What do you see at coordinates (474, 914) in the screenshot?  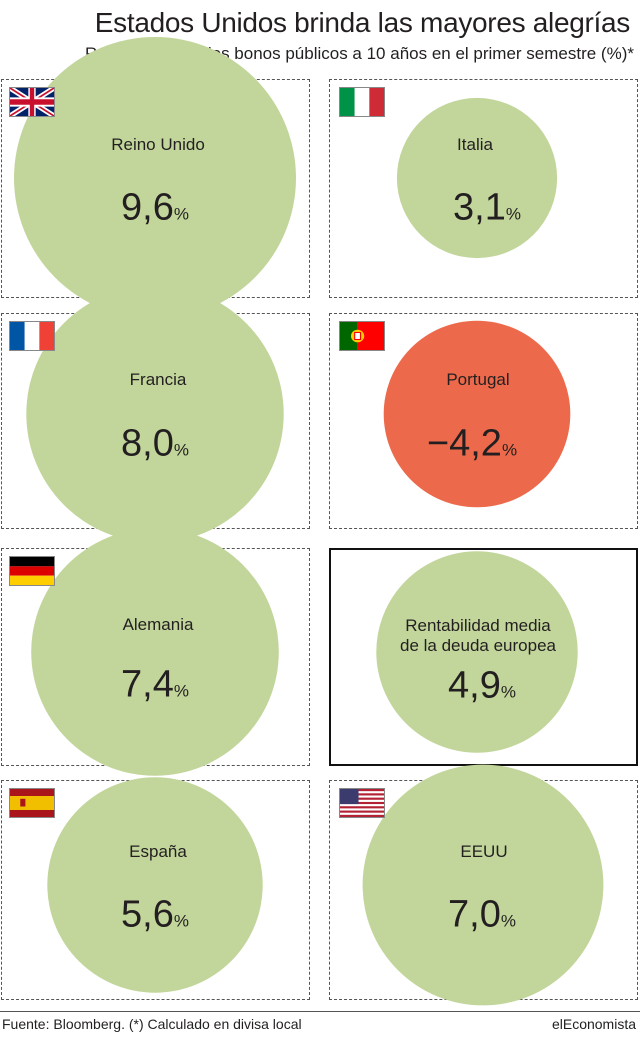 I see `value-text: 7,0` at bounding box center [474, 914].